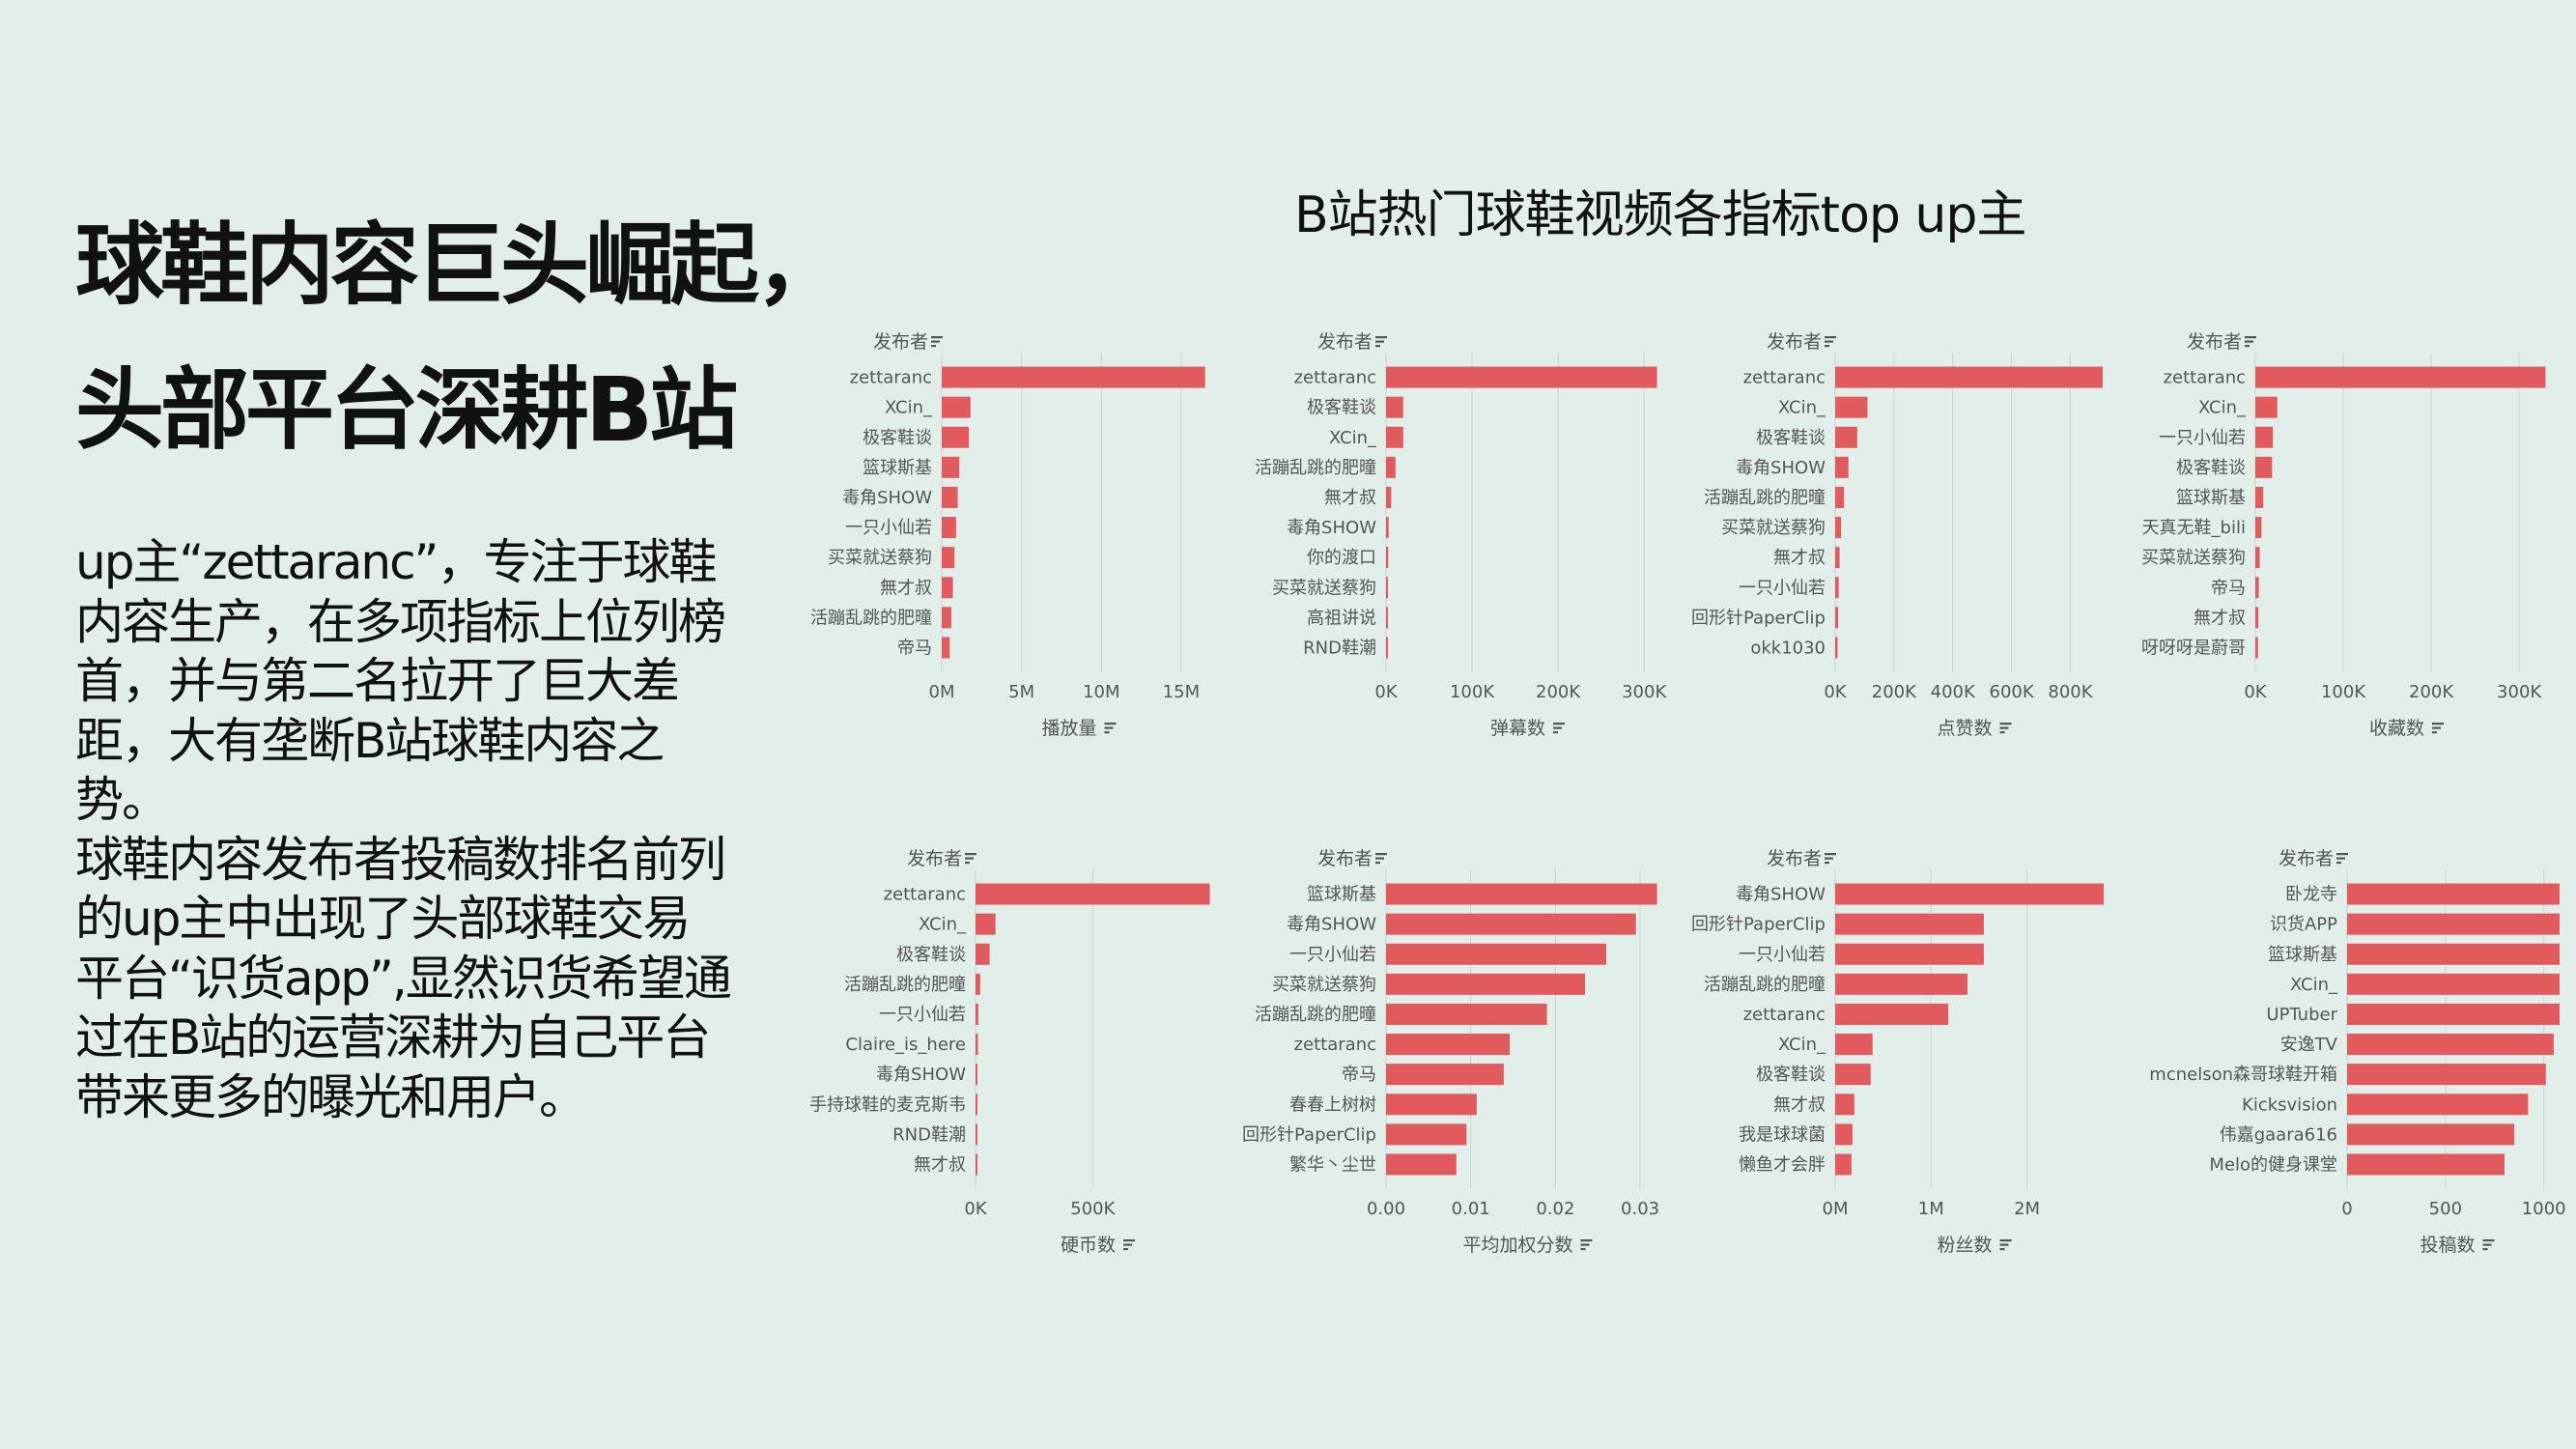 This screenshot has width=2576, height=1449. Describe the element at coordinates (1386, 1209) in the screenshot. I see `x-tick-label: 0.00` at that location.